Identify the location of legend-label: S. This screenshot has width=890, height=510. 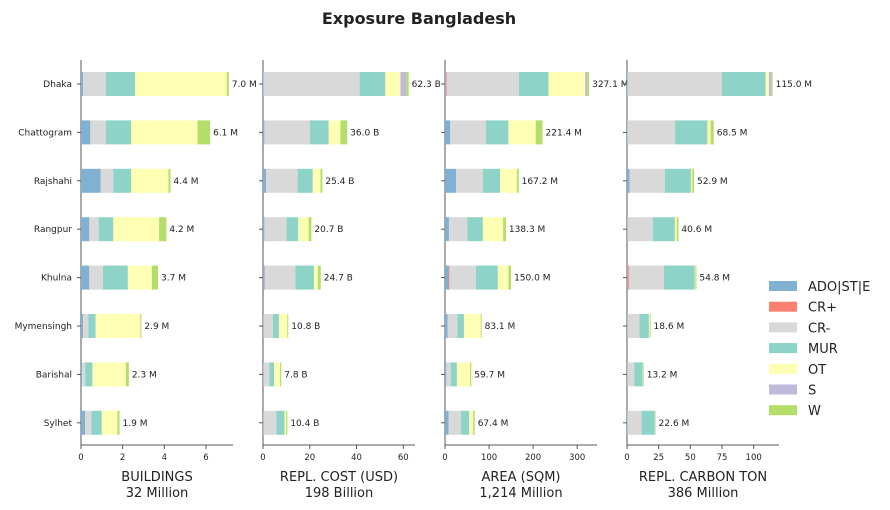
(812, 391).